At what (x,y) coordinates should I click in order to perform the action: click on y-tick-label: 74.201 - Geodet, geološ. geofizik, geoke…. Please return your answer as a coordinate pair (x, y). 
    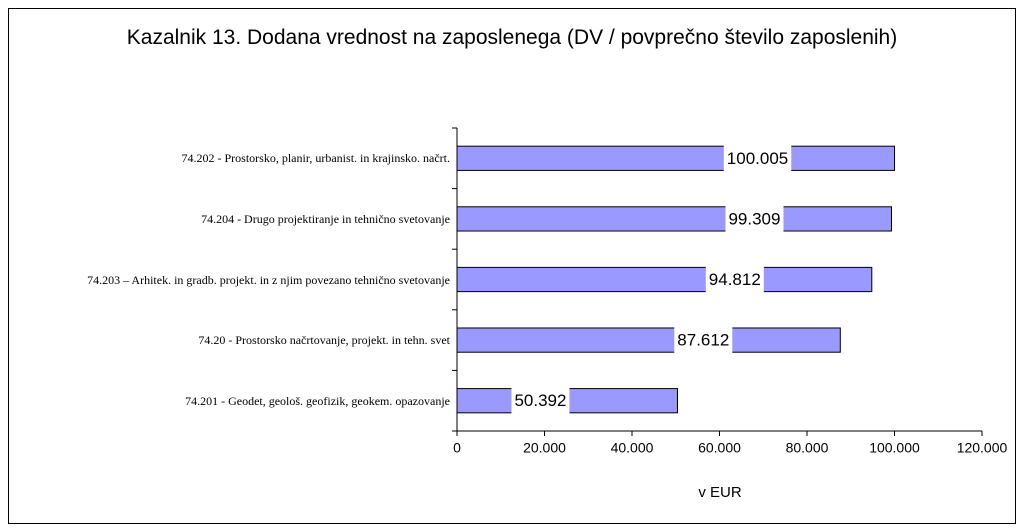
    Looking at the image, I should click on (235, 401).